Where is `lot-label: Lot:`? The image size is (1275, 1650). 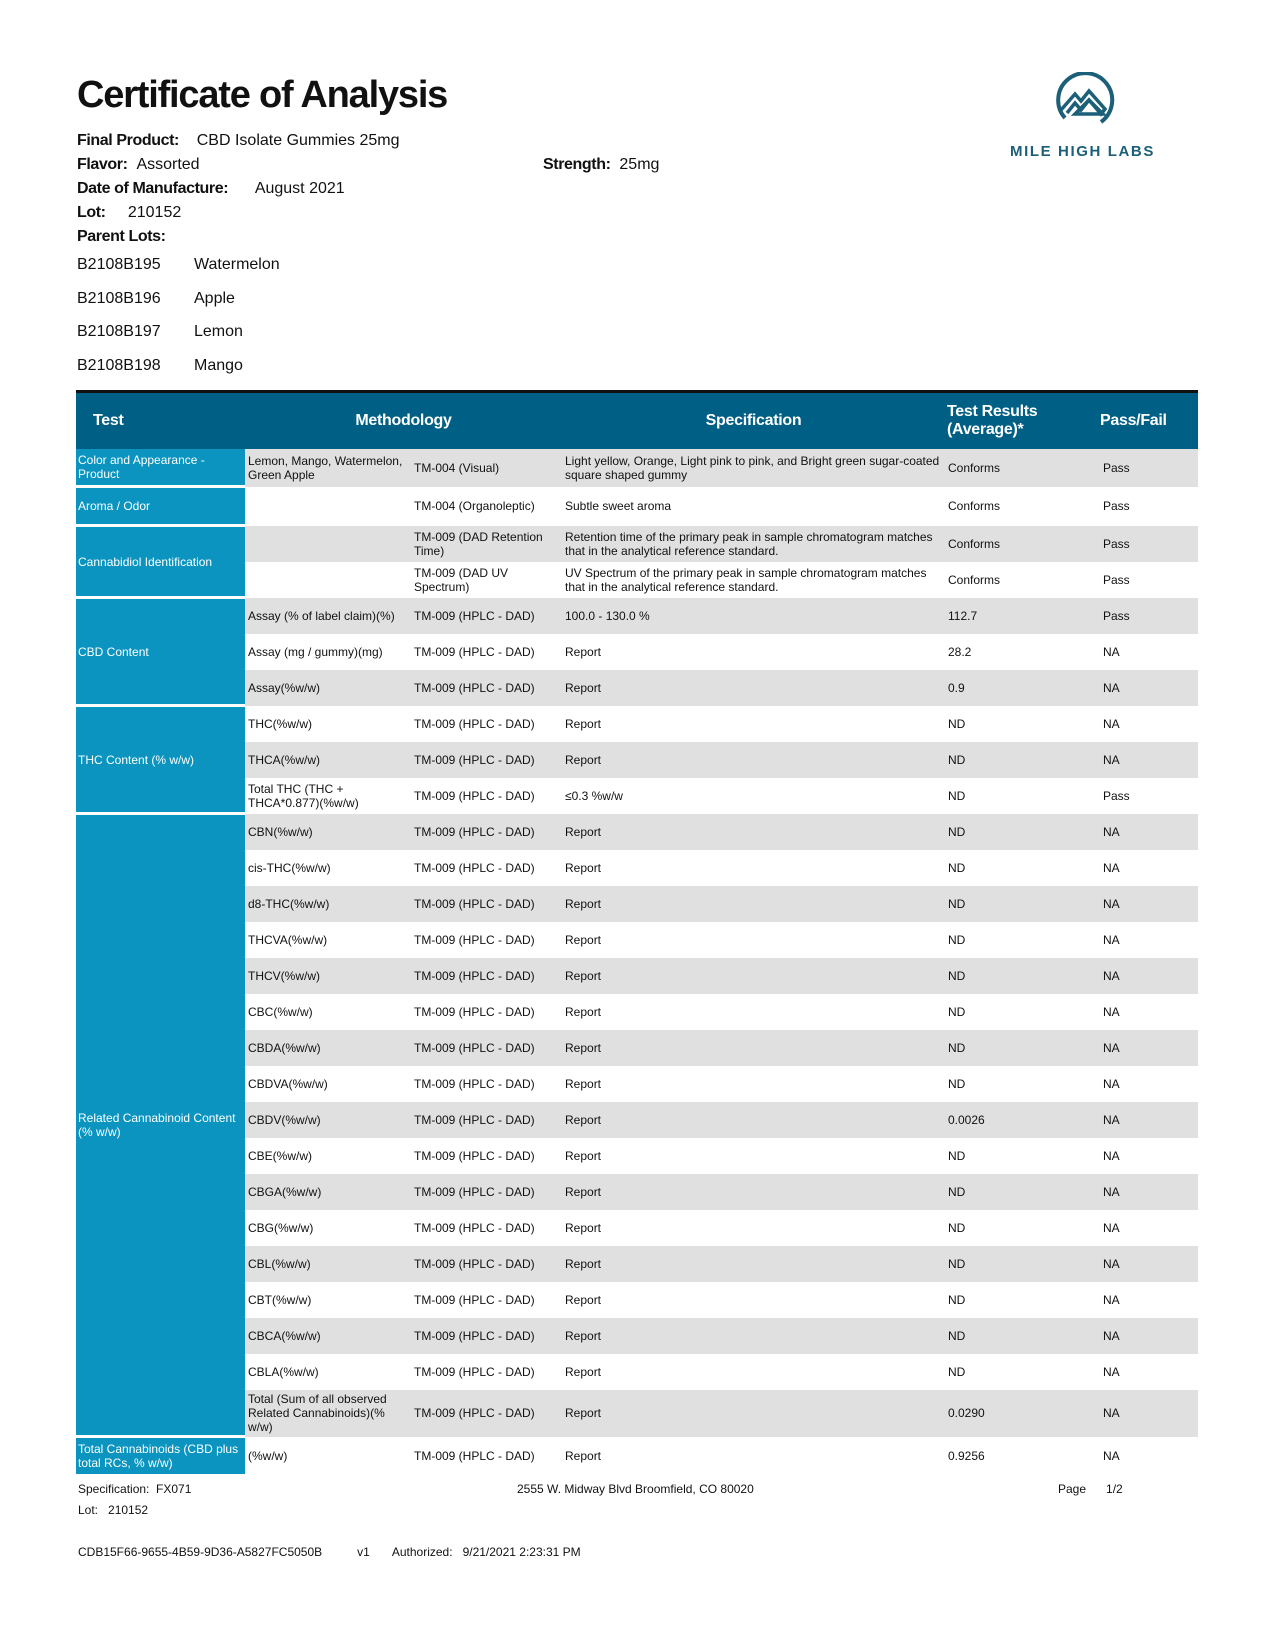
lot-label: Lot: is located at coordinates (91, 212).